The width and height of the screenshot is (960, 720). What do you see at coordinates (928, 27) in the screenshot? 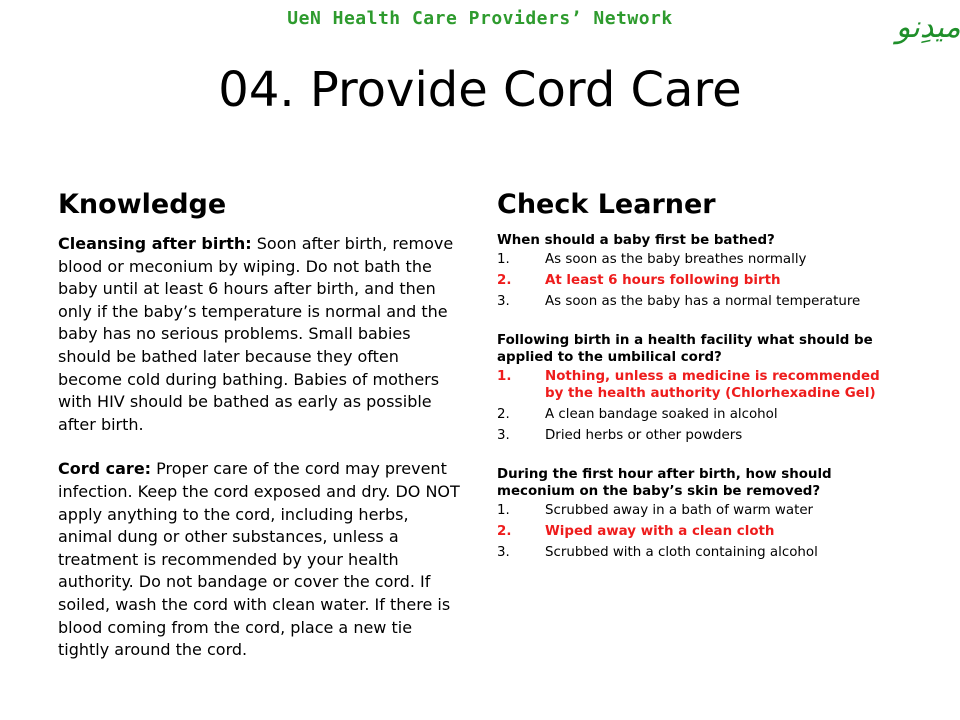
I see `umeed-e-nau-logo: اُمیدِنو` at bounding box center [928, 27].